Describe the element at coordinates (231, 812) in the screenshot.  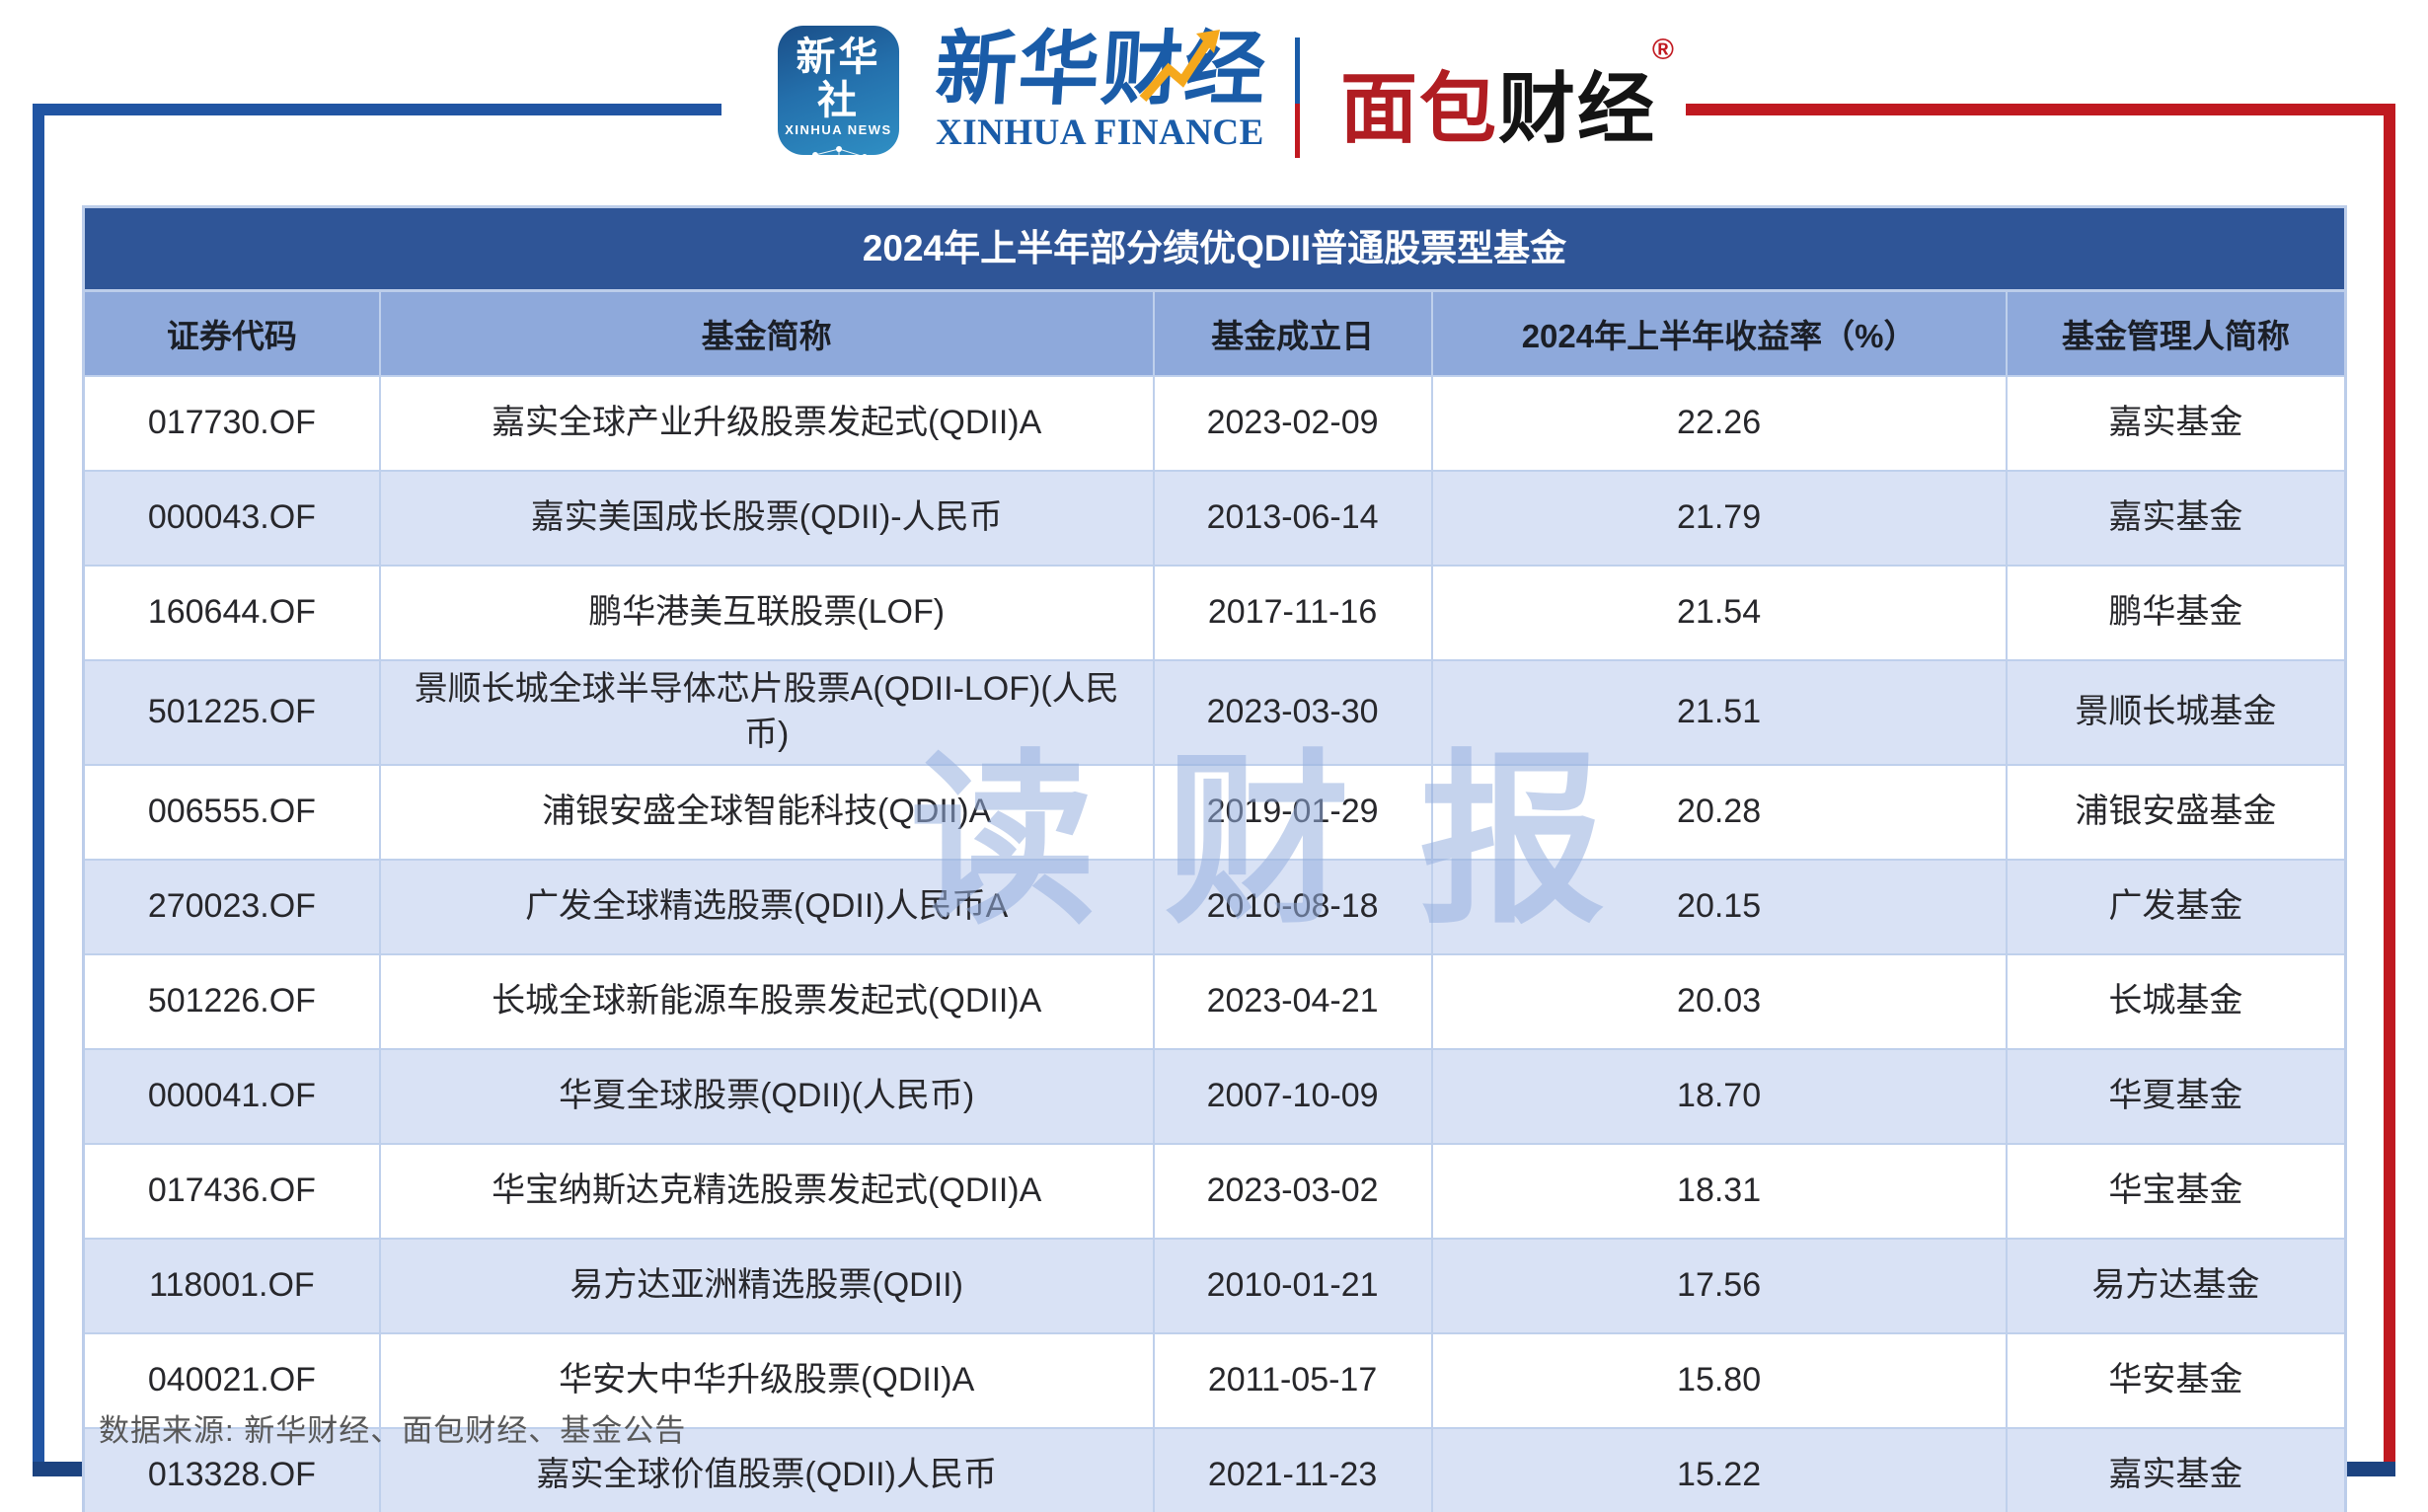
I see `code-cell: 006555.OF` at that location.